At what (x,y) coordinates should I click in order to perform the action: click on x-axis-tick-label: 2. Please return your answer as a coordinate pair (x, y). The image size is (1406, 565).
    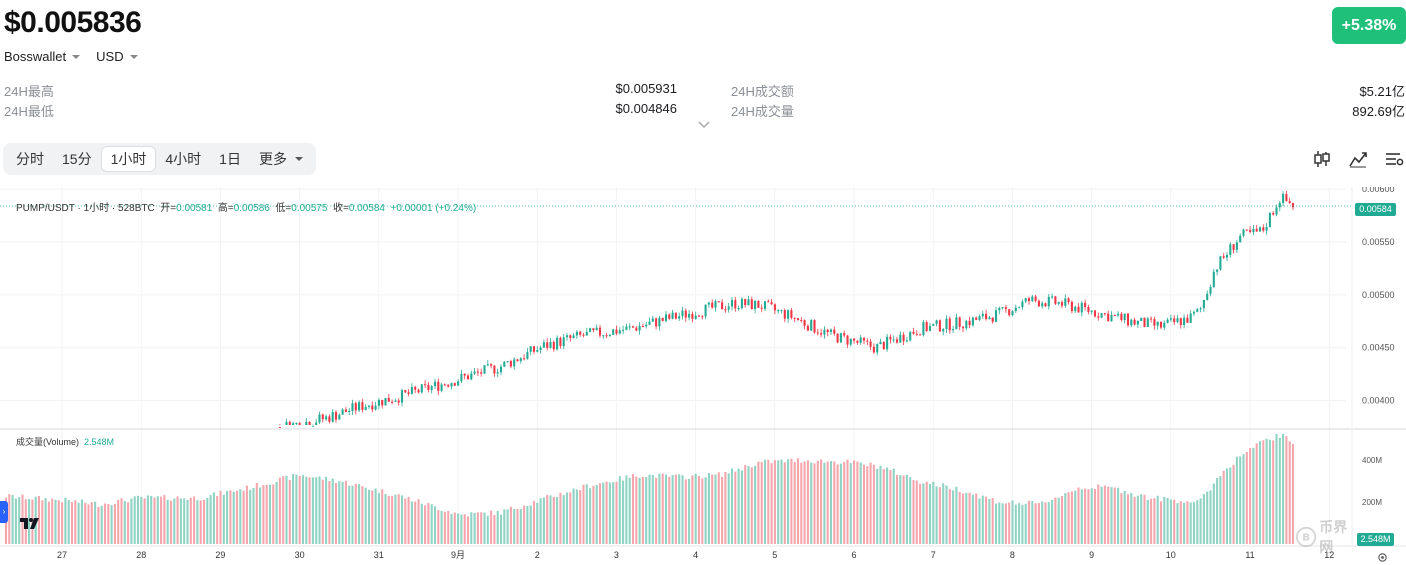
    Looking at the image, I should click on (537, 555).